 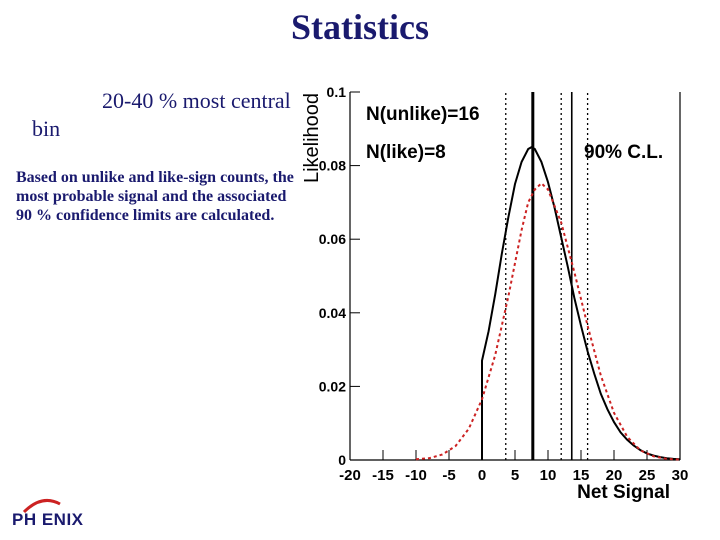 I want to click on subtitle-line-1: 20-40 % most central, so click(x=196, y=100).